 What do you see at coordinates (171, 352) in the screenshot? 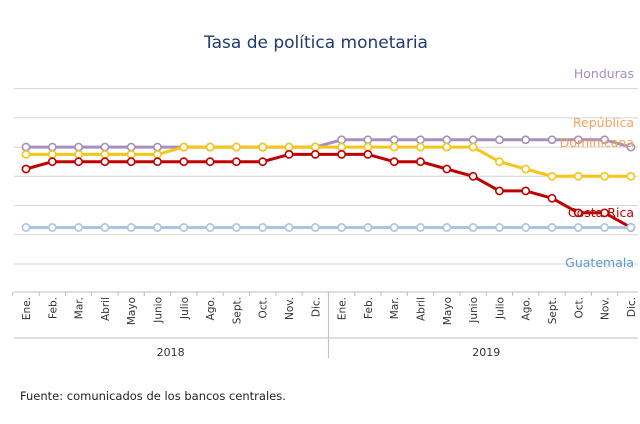
I see `year-label: 2018` at bounding box center [171, 352].